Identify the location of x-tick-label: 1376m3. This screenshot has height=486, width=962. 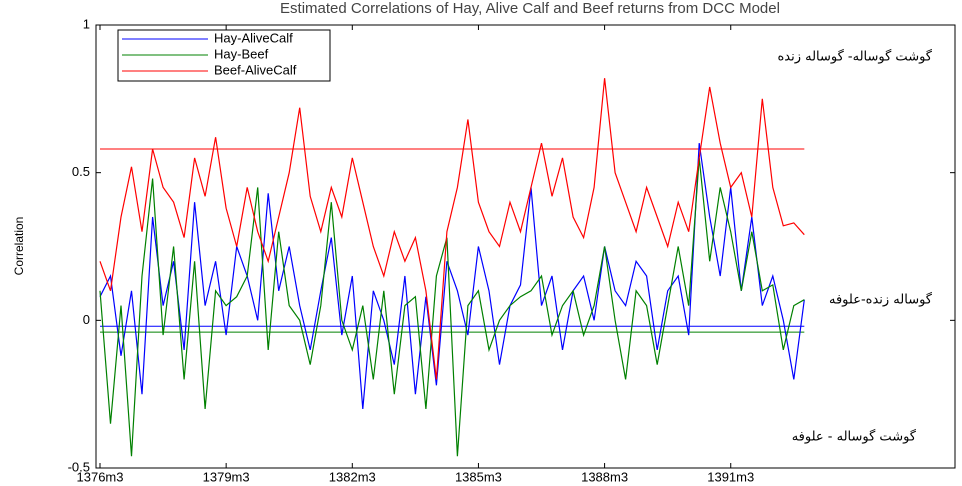
(100, 476).